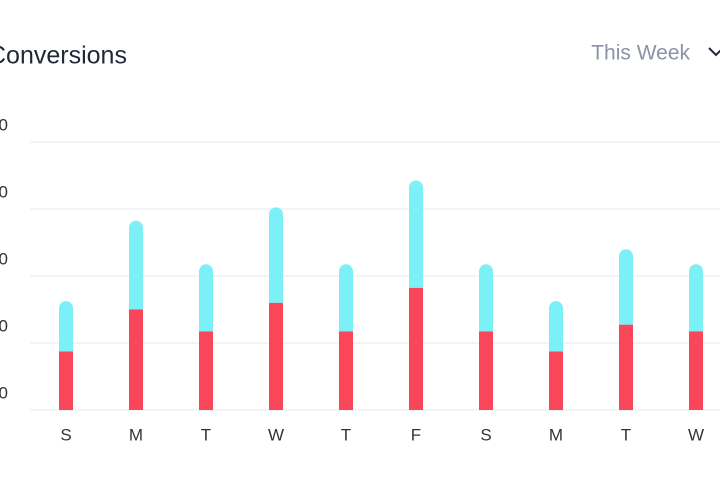 The image size is (720, 480). Describe the element at coordinates (4, 124) in the screenshot. I see `y-tick-label: 160` at that location.